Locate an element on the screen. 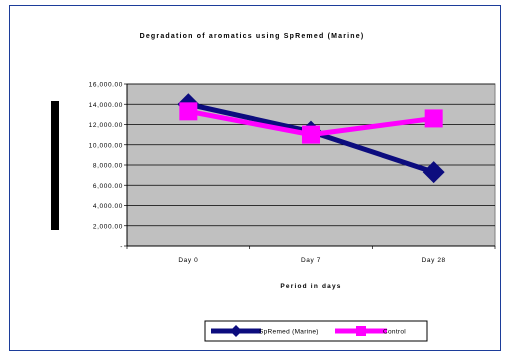  legend-box is located at coordinates (316, 331).